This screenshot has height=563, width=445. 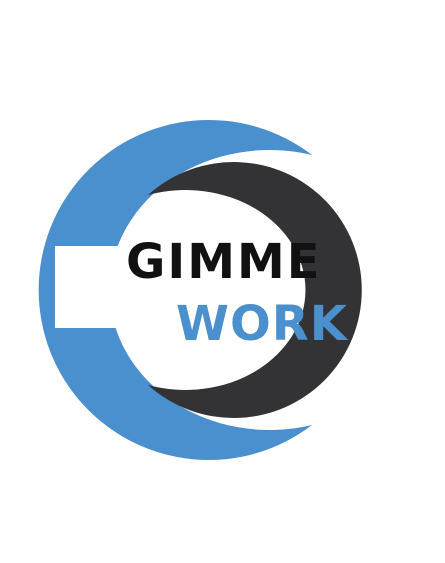 I want to click on logo-text-work: WORK, so click(x=262, y=324).